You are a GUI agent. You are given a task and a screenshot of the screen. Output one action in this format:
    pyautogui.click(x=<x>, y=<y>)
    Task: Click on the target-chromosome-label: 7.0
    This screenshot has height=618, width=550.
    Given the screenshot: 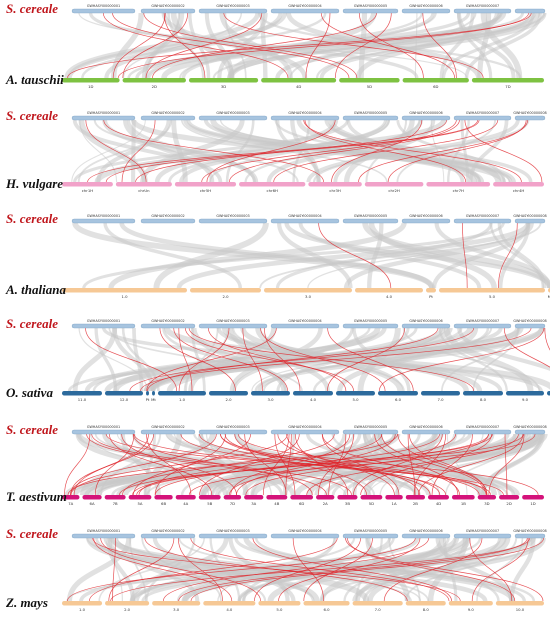 What is the action you would take?
    pyautogui.click(x=378, y=609)
    